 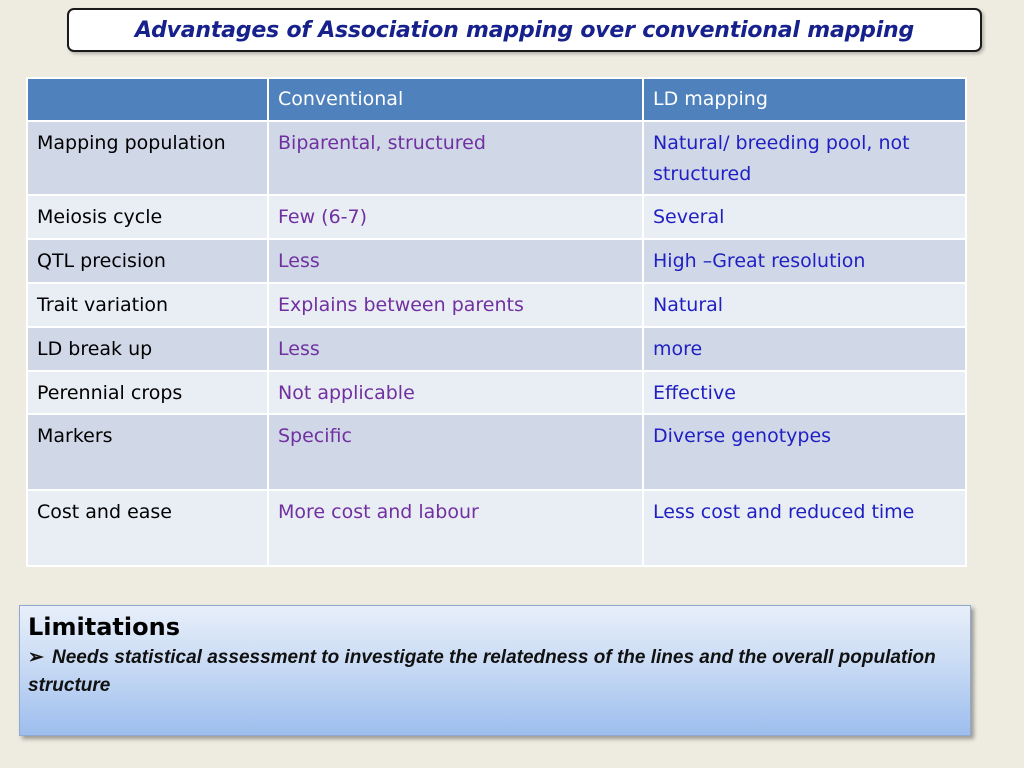 I want to click on feature-cell: Cost and ease, so click(x=147, y=528).